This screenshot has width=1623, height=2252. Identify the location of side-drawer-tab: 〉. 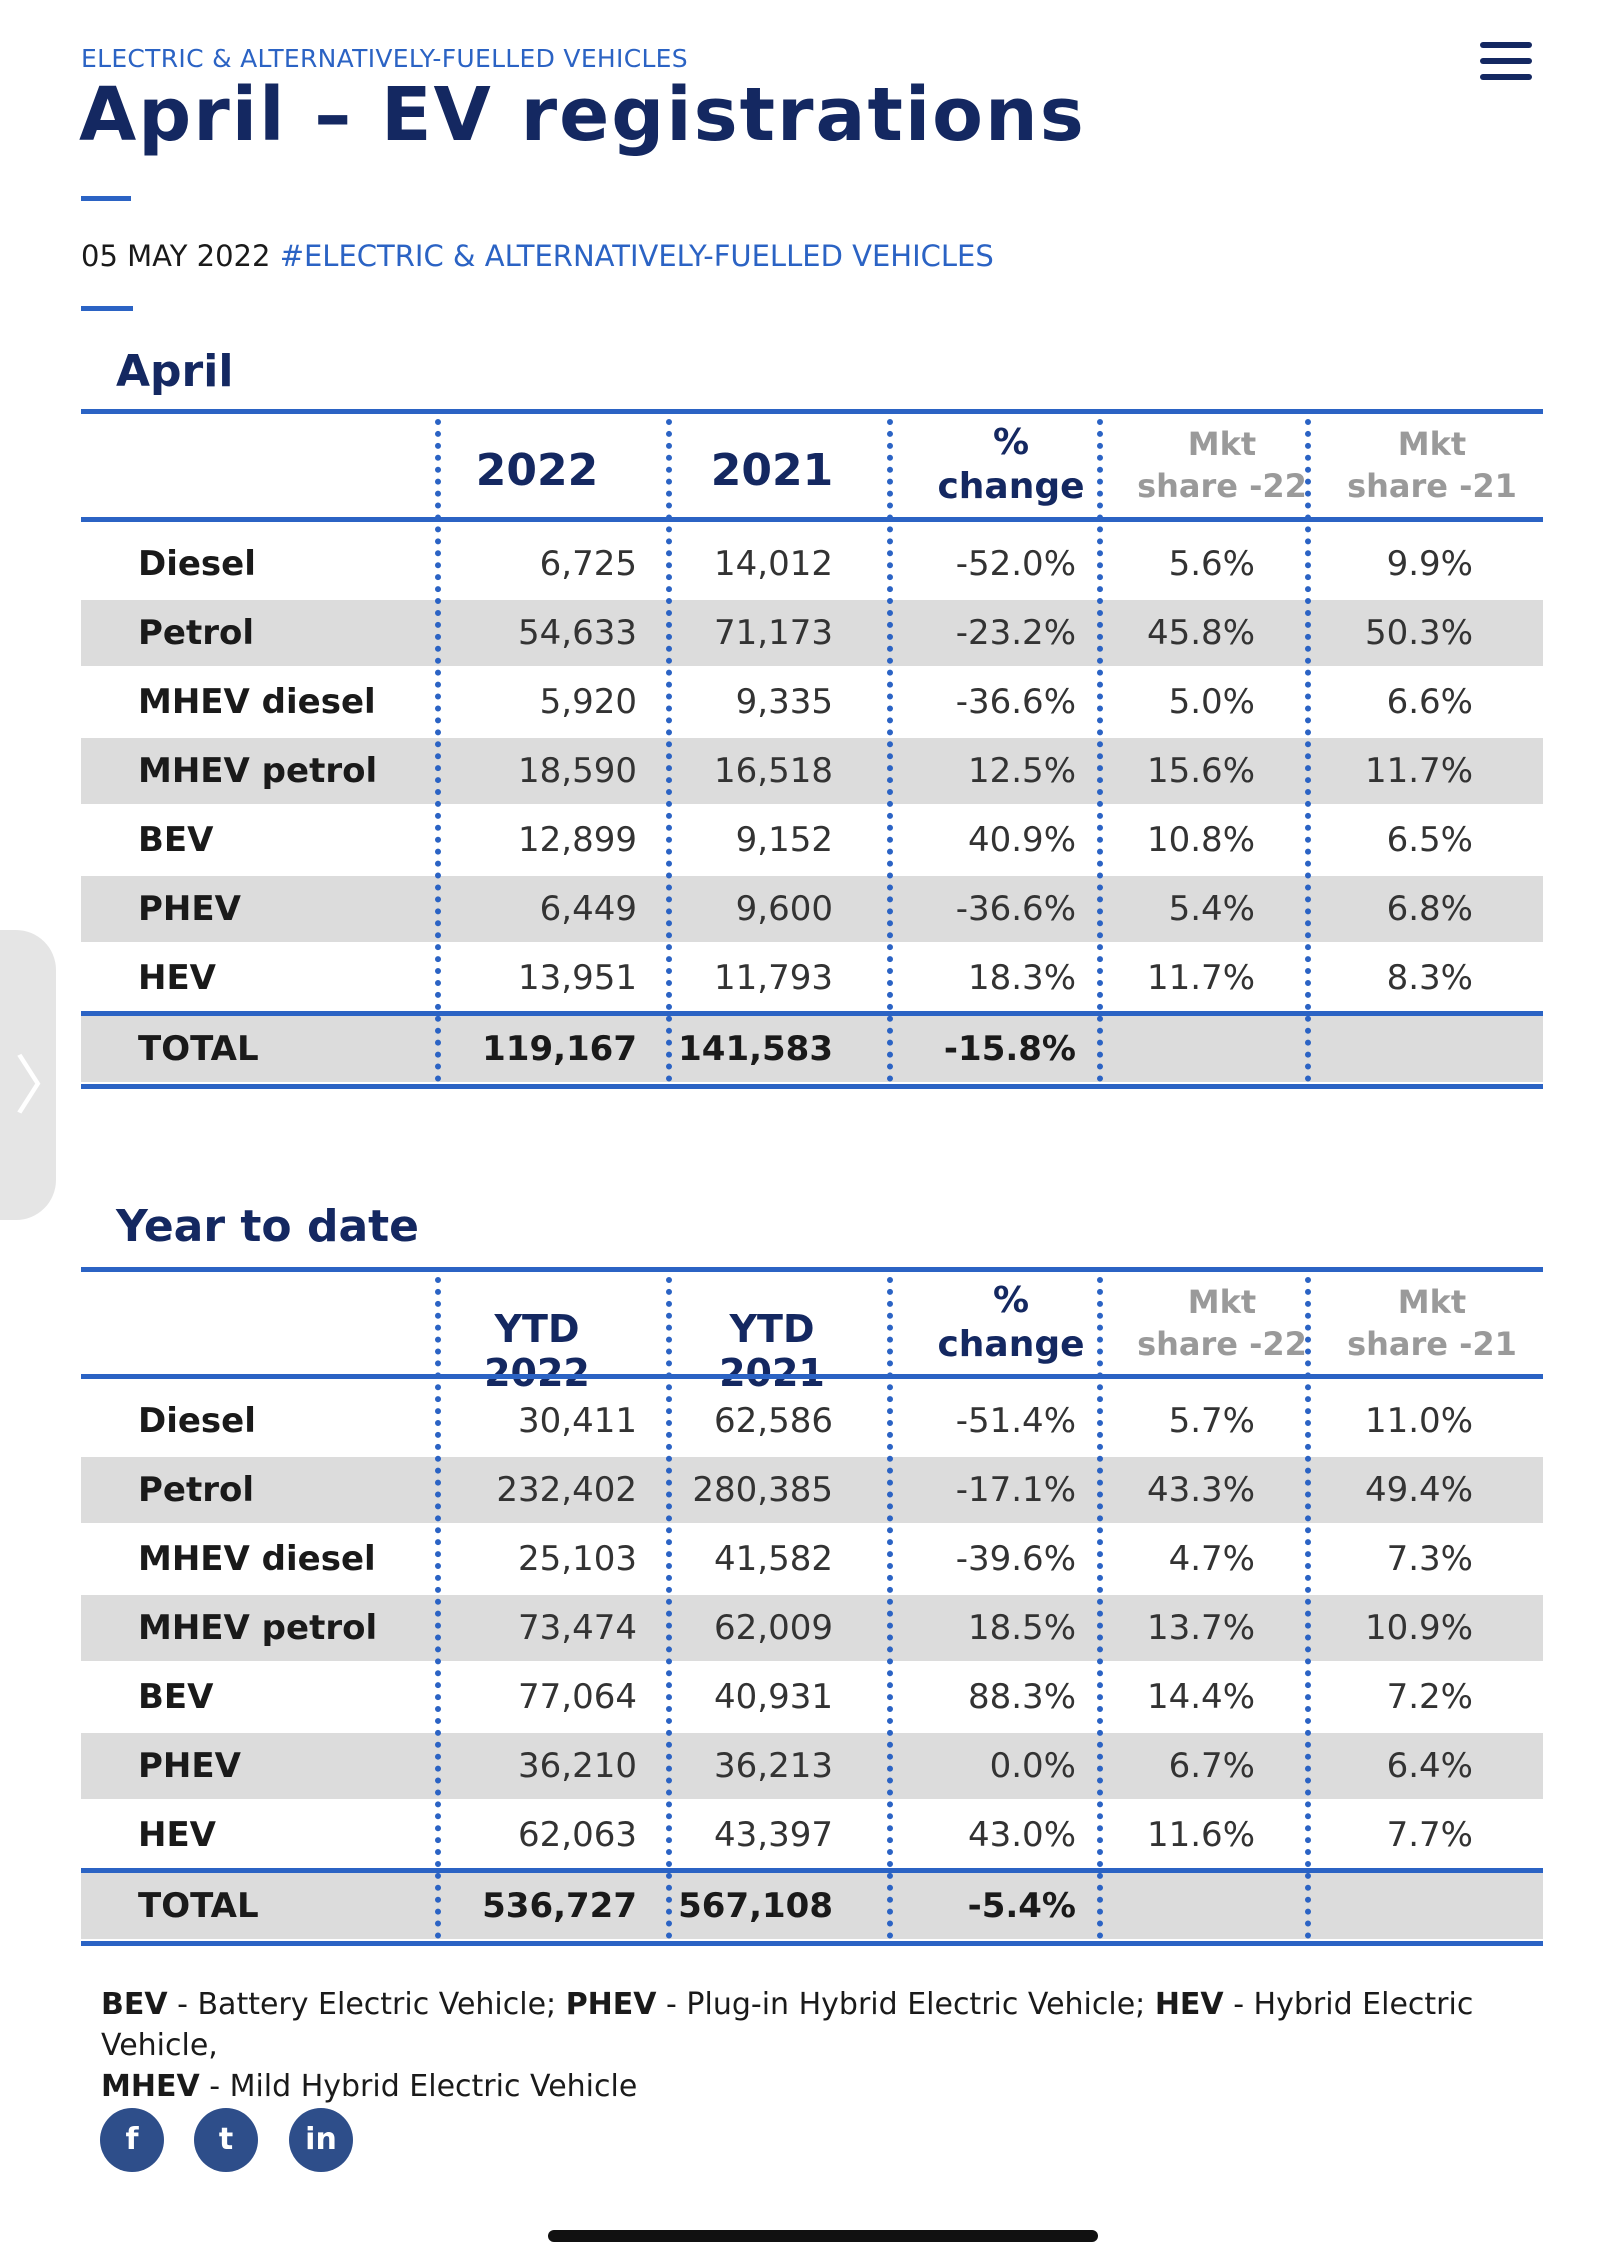
(39, 1075).